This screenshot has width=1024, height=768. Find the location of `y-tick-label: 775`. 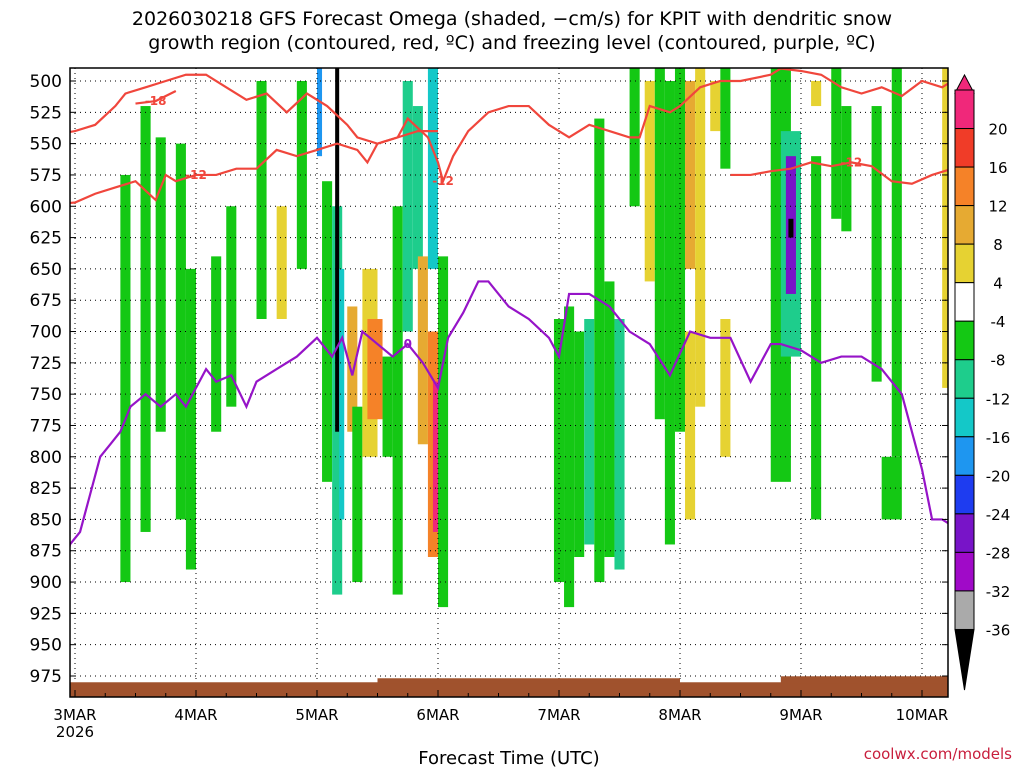

y-tick-label: 775 is located at coordinates (46, 426).